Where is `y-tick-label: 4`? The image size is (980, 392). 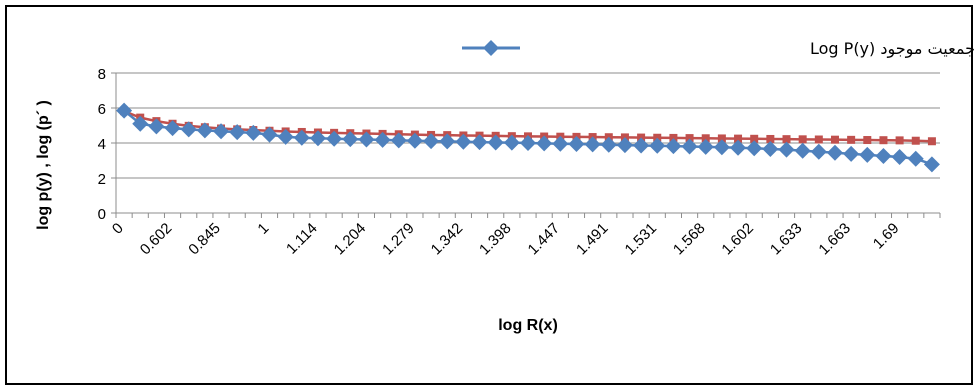 y-tick-label: 4 is located at coordinates (102, 144).